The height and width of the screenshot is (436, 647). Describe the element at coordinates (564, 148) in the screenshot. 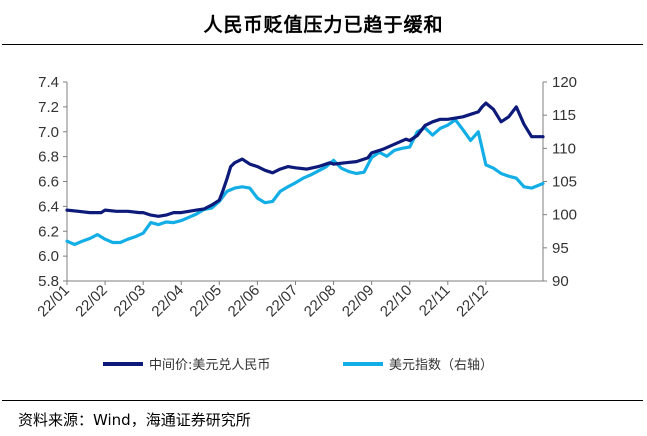

I see `right-tick-label: 110` at that location.